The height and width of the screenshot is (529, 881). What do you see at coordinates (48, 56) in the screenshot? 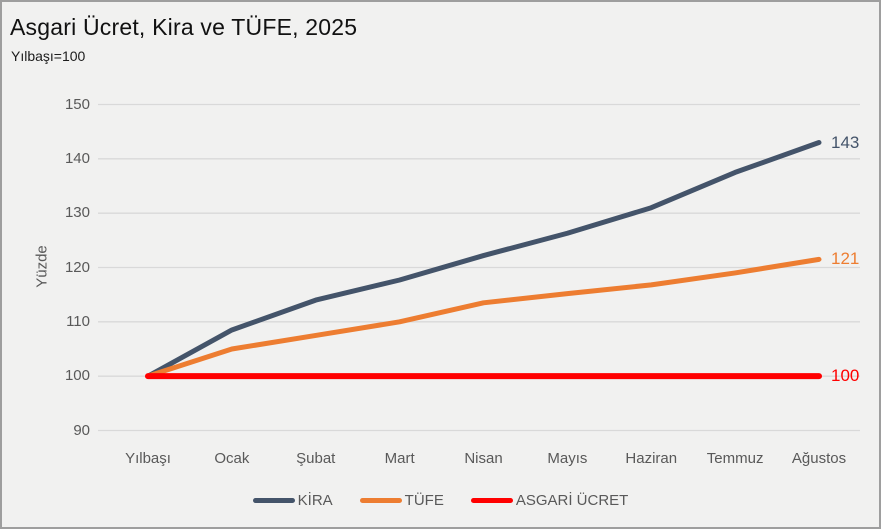
I see `chart-subtitle: Yılbaşı=100` at bounding box center [48, 56].